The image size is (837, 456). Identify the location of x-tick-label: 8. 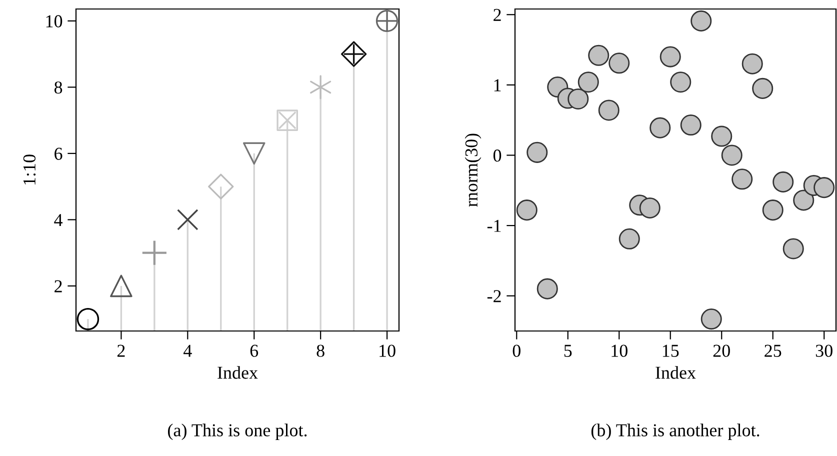
(320, 350).